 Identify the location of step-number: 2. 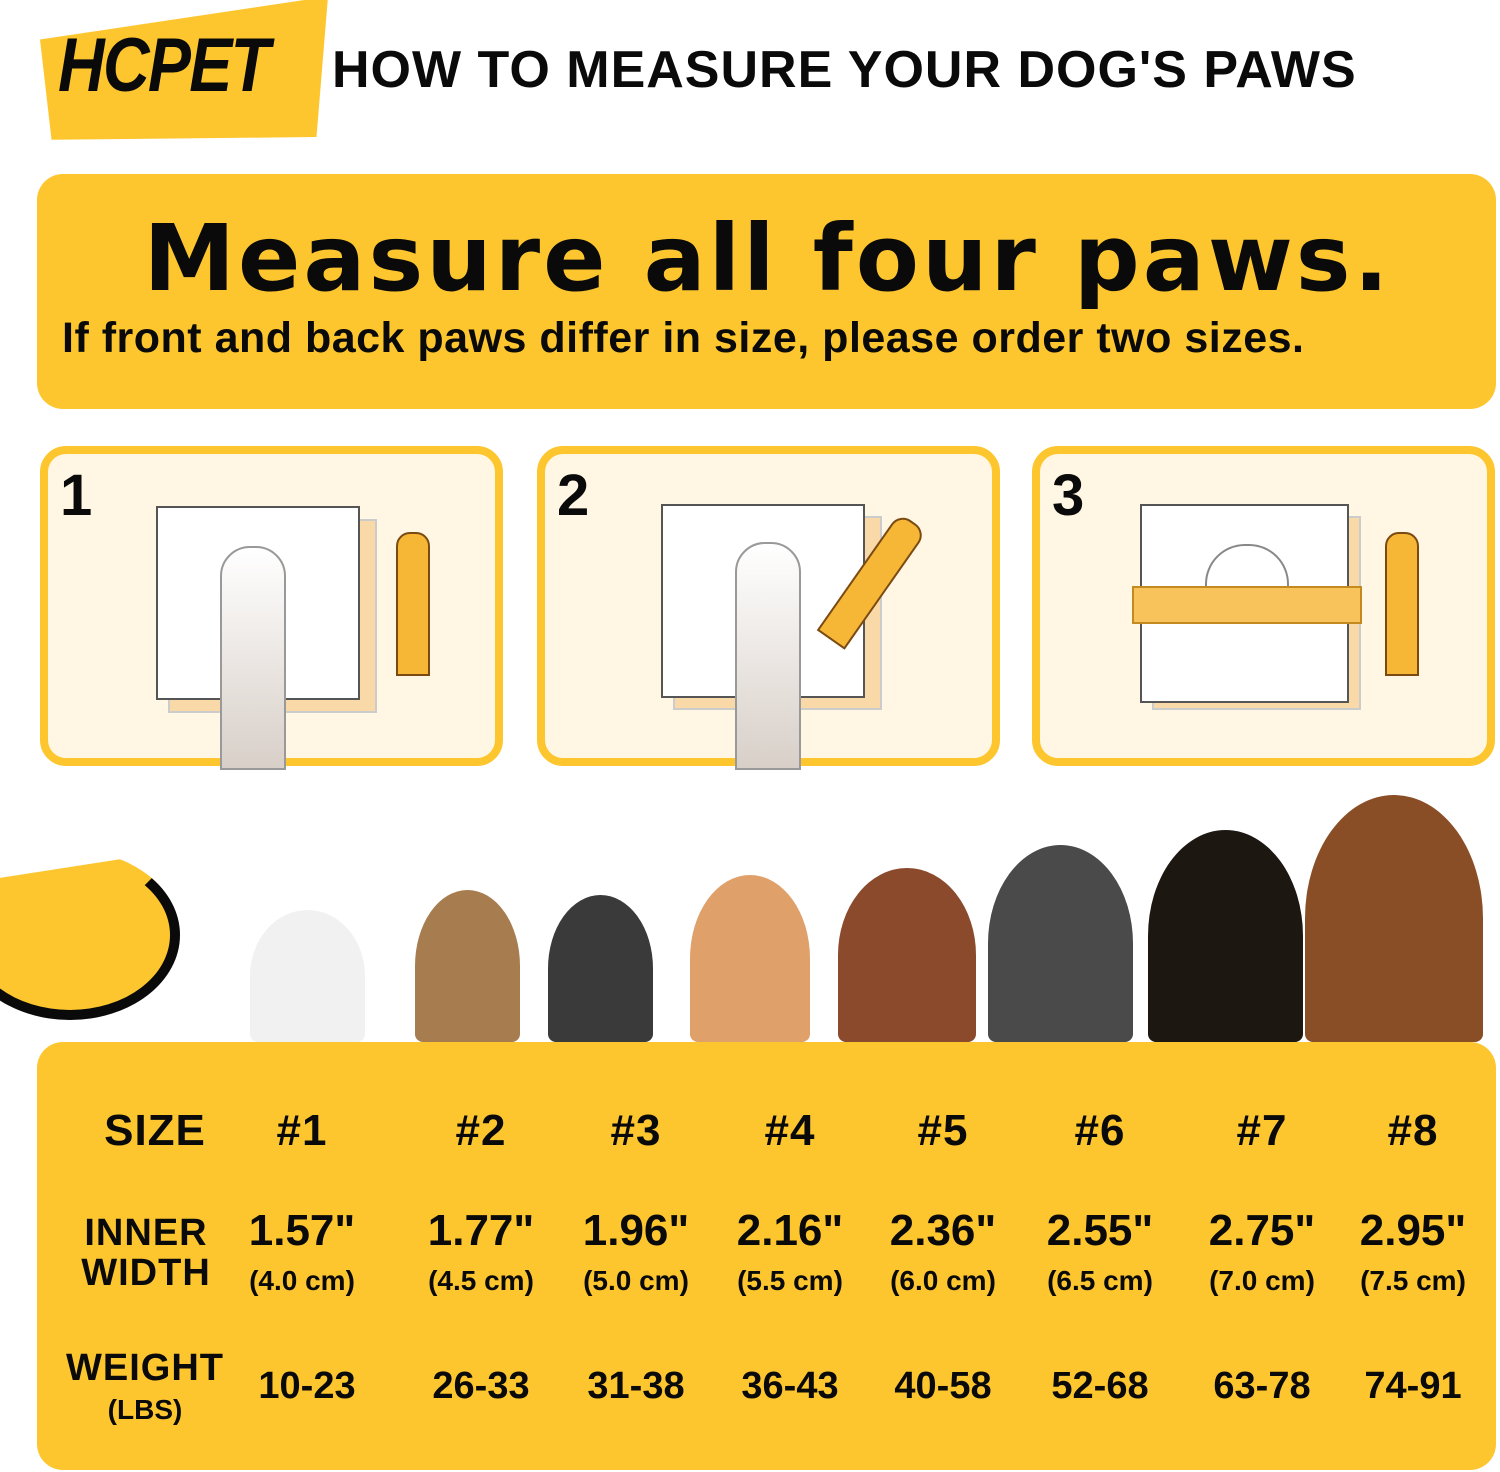
(573, 495).